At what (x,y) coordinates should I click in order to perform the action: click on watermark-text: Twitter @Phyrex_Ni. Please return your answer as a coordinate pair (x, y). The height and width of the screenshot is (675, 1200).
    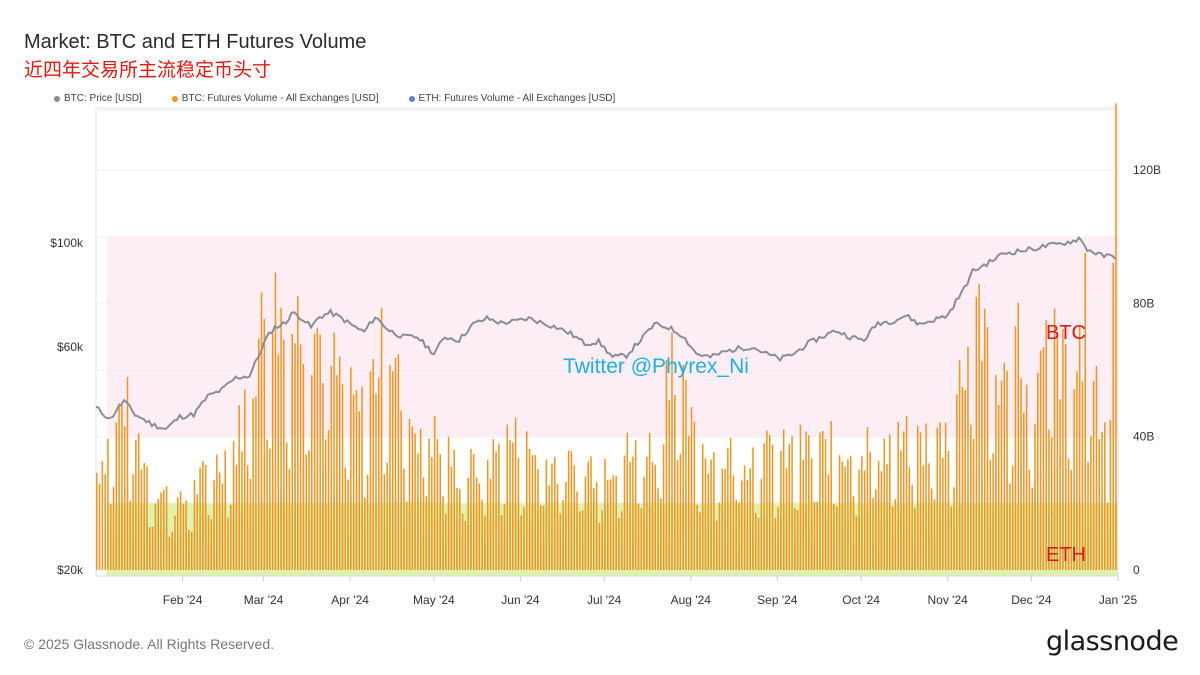
    Looking at the image, I should click on (656, 366).